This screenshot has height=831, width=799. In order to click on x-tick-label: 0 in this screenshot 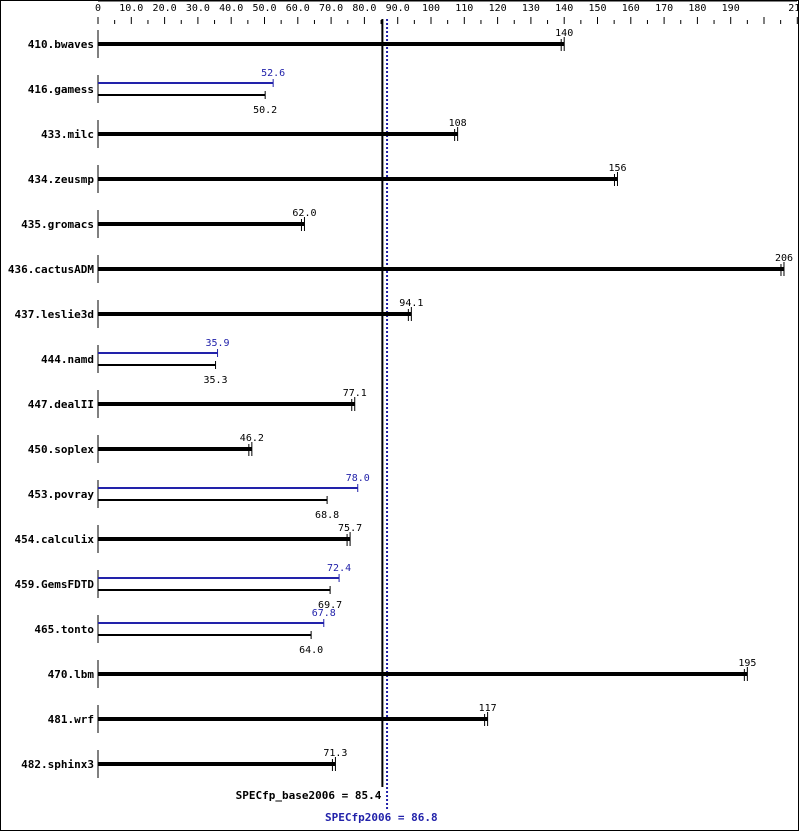, I will do `click(98, 8)`.